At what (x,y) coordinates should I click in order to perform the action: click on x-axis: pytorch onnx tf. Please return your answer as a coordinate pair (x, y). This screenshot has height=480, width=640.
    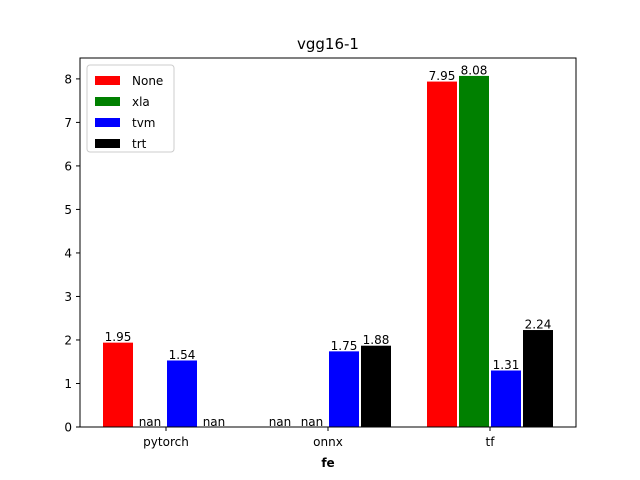
    Looking at the image, I should click on (319, 438).